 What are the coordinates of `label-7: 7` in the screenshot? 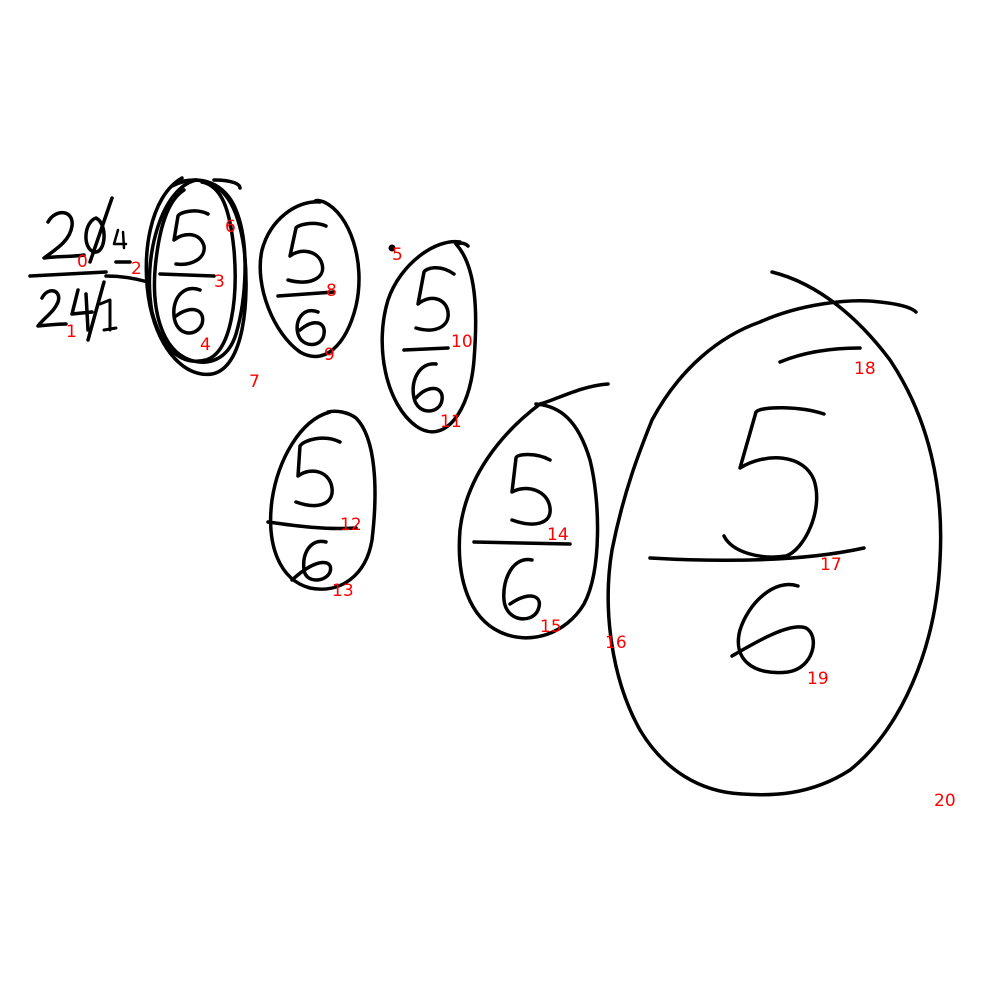 It's located at (254, 382).